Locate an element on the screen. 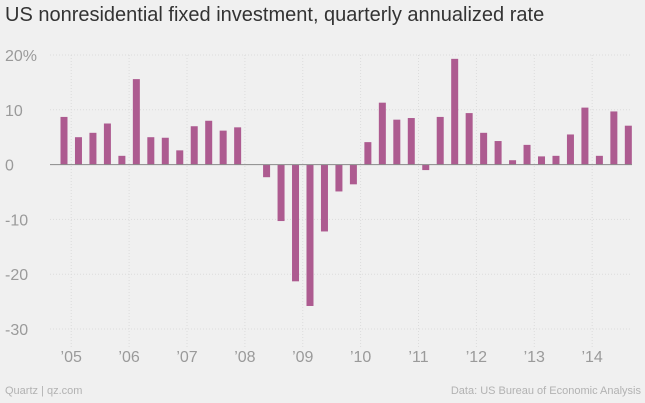  y-tick-label: -10 is located at coordinates (16, 220).